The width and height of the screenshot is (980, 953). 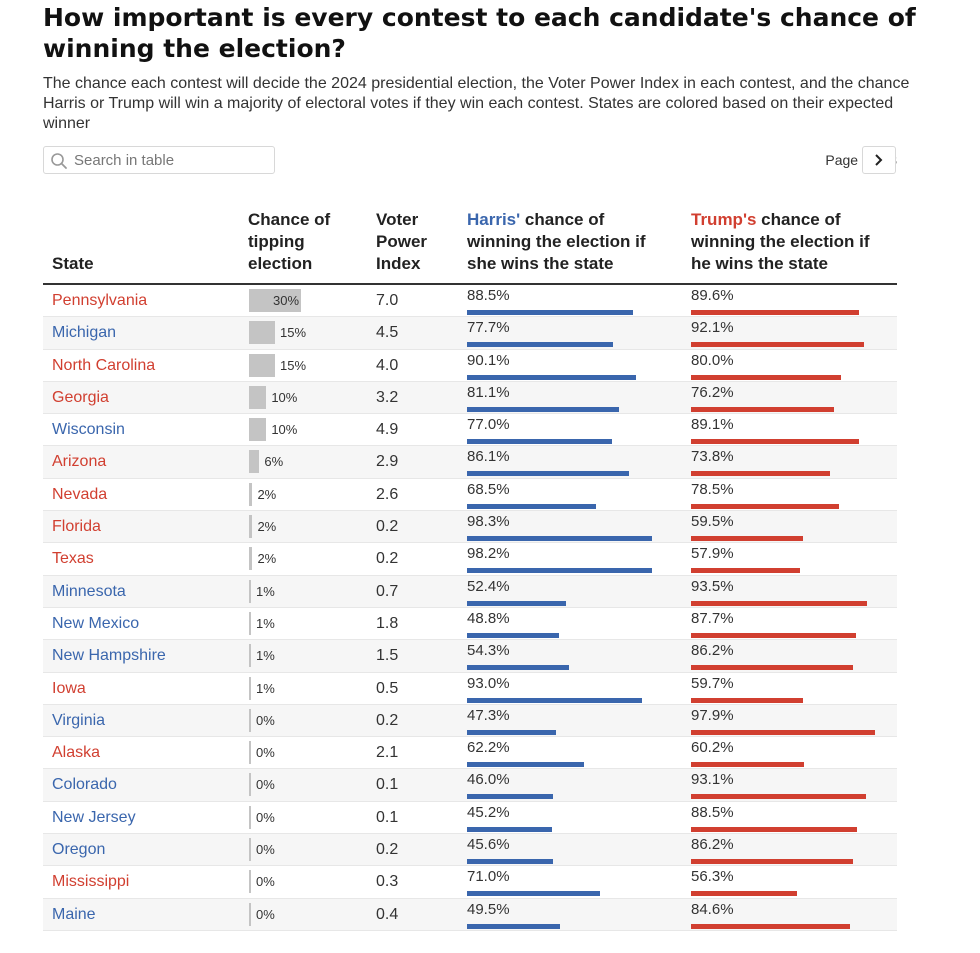 What do you see at coordinates (712, 748) in the screenshot?
I see `trump-chance-label: 60.2%` at bounding box center [712, 748].